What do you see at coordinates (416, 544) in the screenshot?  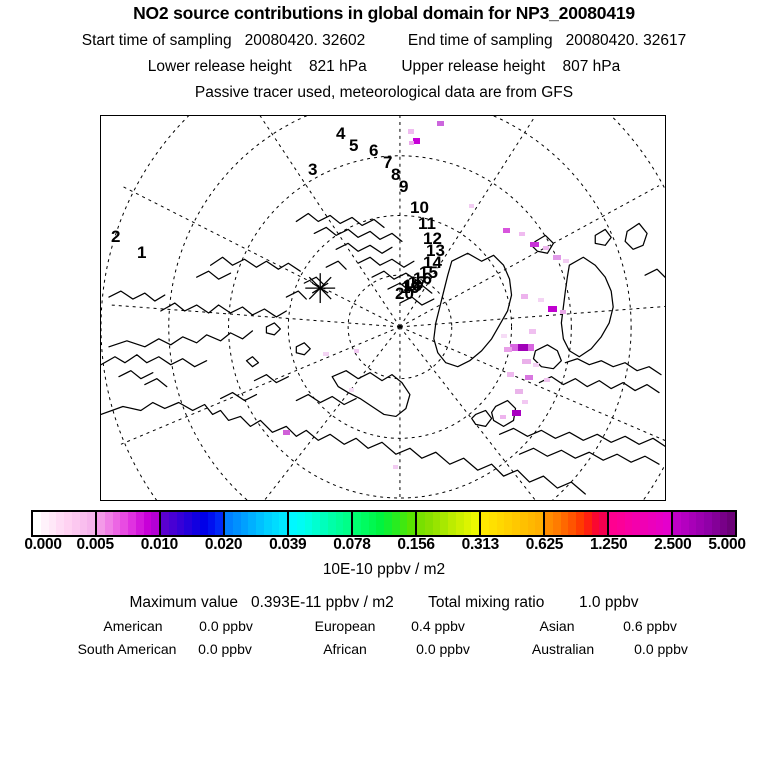 I see `colorbar-tick-label: 0.156` at bounding box center [416, 544].